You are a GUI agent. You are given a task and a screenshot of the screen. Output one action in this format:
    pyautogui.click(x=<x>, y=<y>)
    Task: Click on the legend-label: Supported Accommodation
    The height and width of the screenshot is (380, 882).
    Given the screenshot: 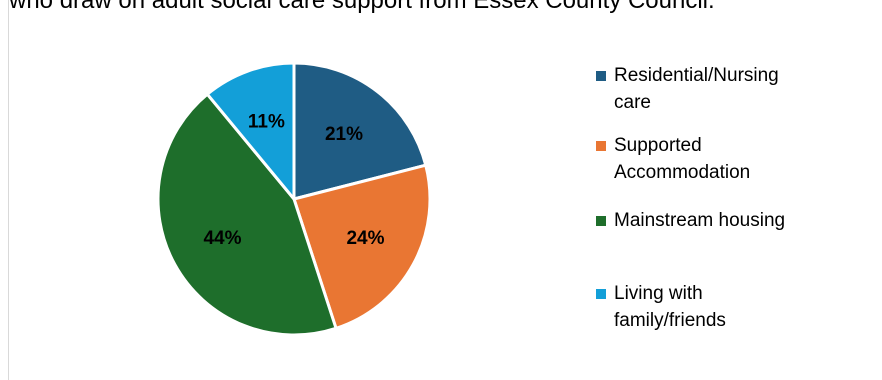 What is the action you would take?
    pyautogui.click(x=682, y=159)
    